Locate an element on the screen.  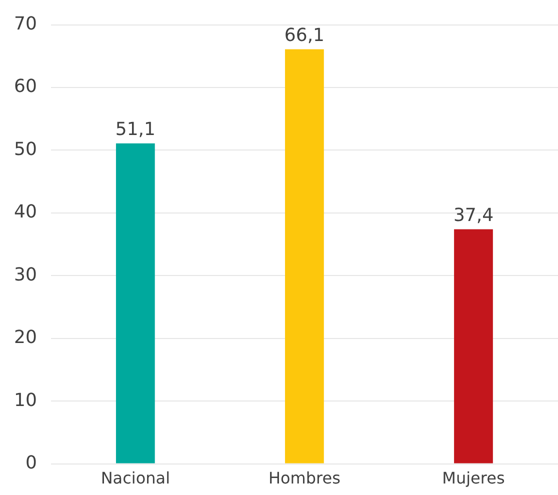
data-label: 66,1 is located at coordinates (304, 35).